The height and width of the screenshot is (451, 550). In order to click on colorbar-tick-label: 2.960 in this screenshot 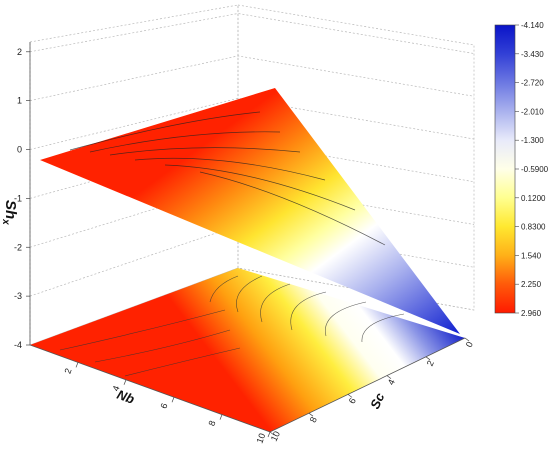, I will do `click(531, 313)`.